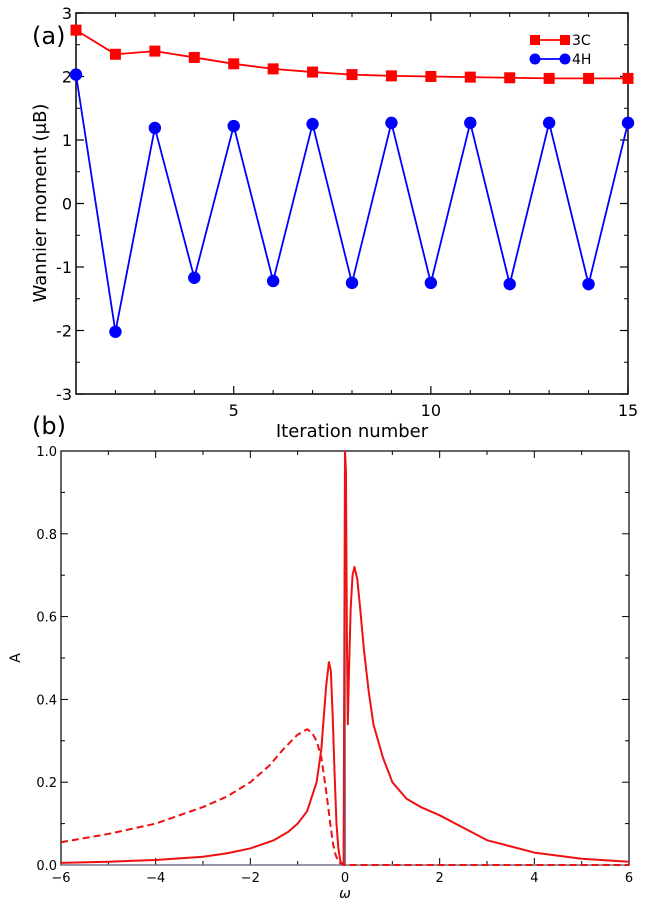  I want to click on a-xtick-label: 5, so click(234, 410).